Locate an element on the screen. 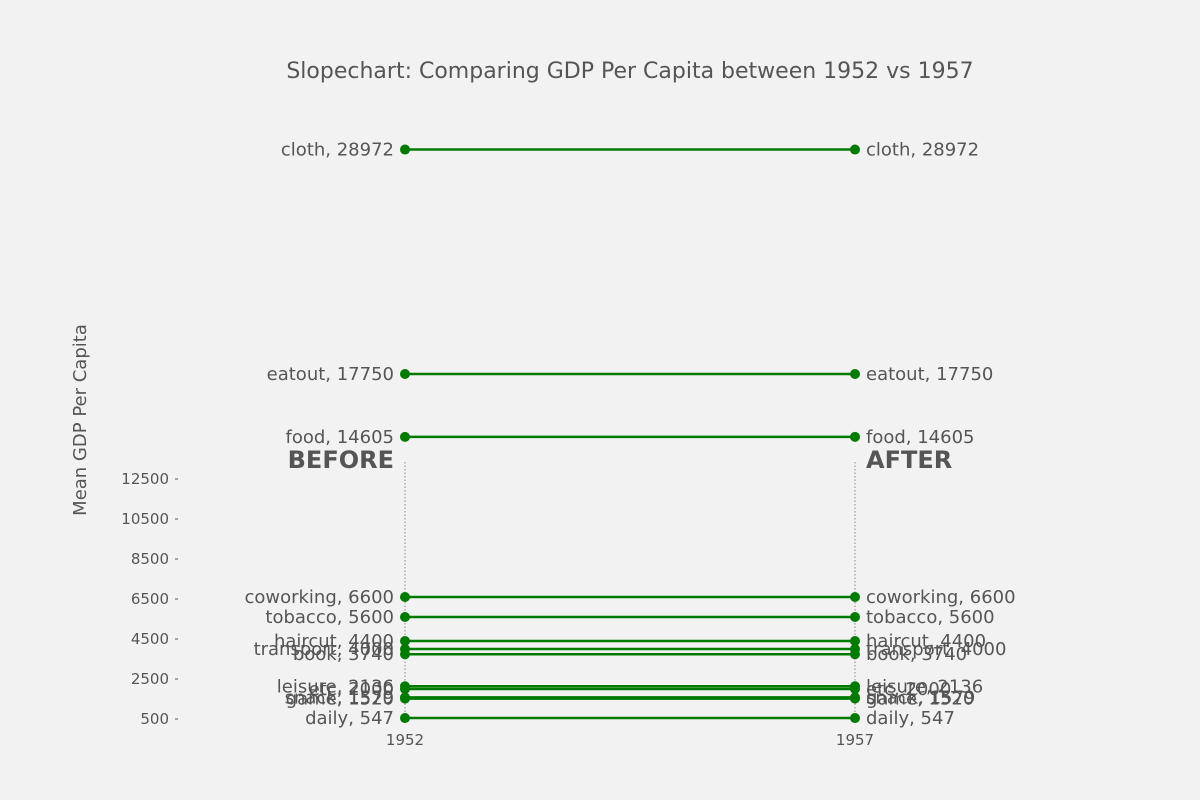 This screenshot has height=800, width=1200. point-before-food is located at coordinates (405, 437).